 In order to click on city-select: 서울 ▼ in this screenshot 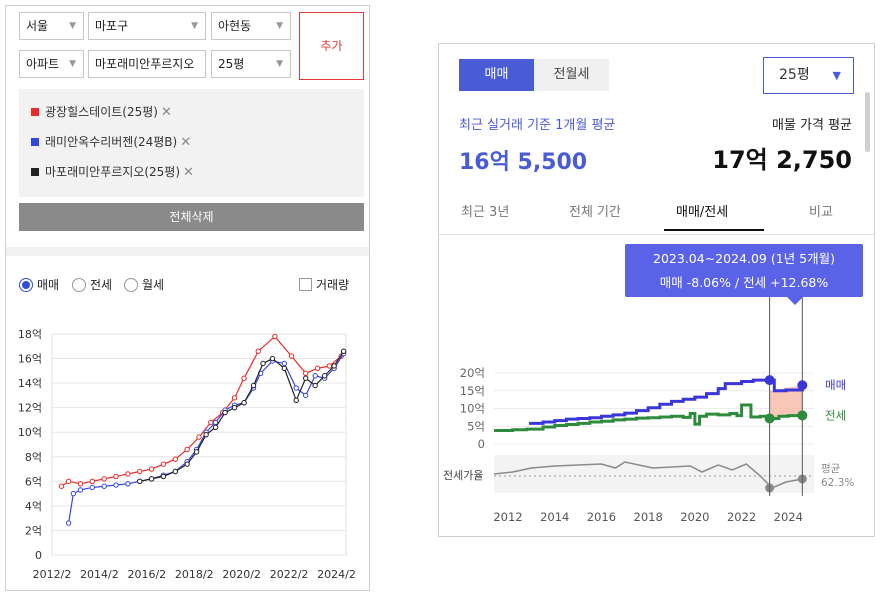, I will do `click(51, 26)`.